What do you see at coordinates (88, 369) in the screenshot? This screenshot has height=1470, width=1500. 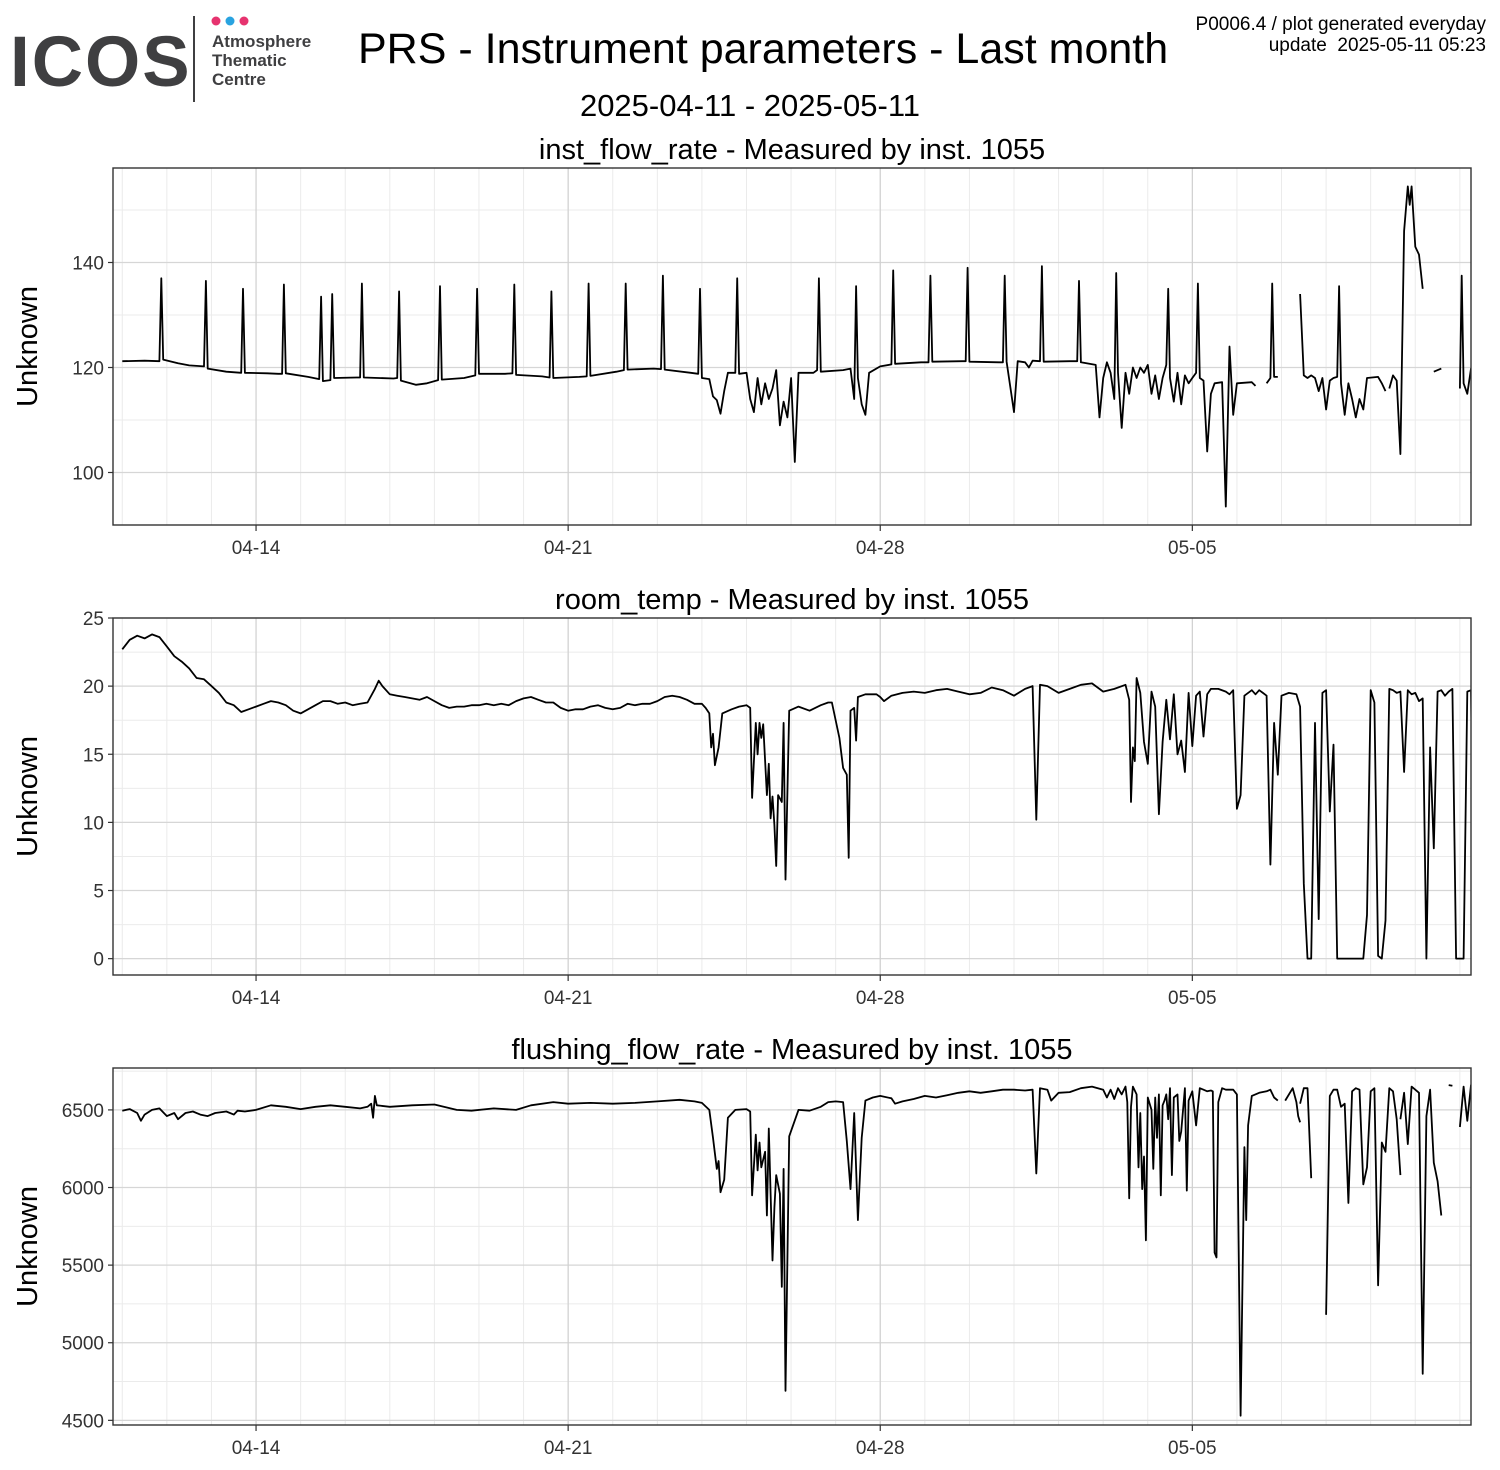 I see `y-tick-label: 120` at bounding box center [88, 369].